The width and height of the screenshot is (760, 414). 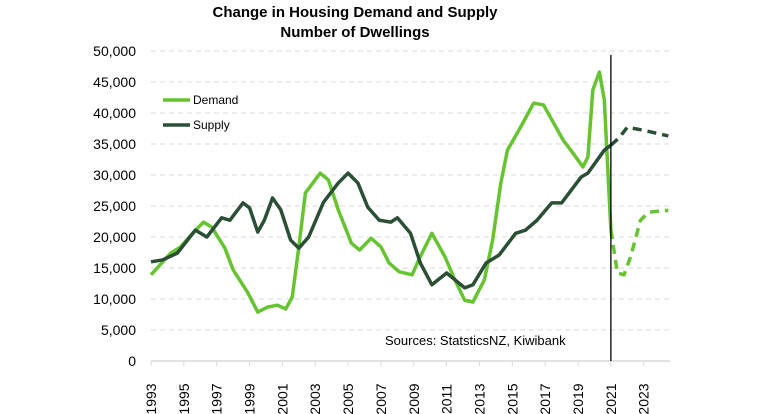 I want to click on x-tick-label: 1993, so click(x=151, y=398).